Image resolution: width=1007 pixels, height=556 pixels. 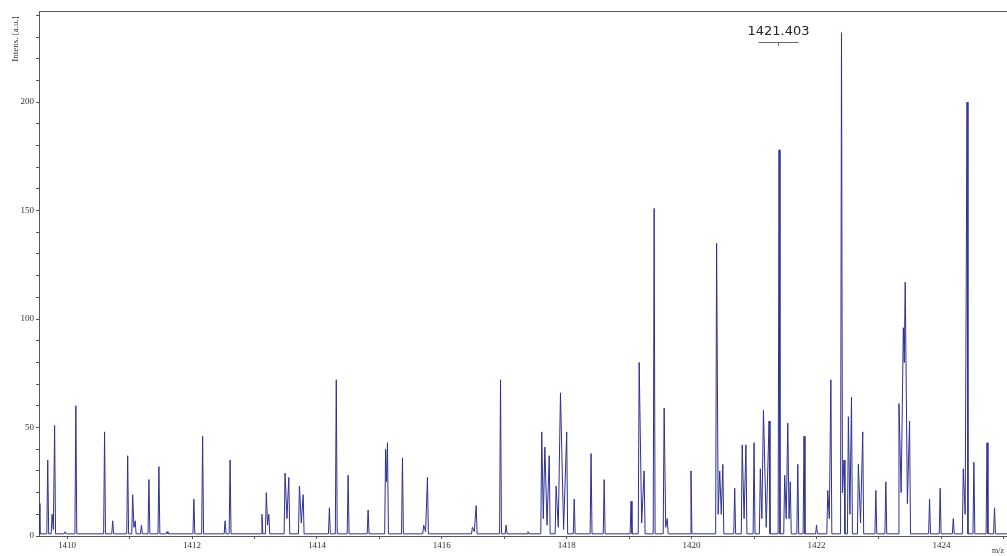 What do you see at coordinates (15, 39) in the screenshot?
I see `y-axis-title: Intens. [a.u.]` at bounding box center [15, 39].